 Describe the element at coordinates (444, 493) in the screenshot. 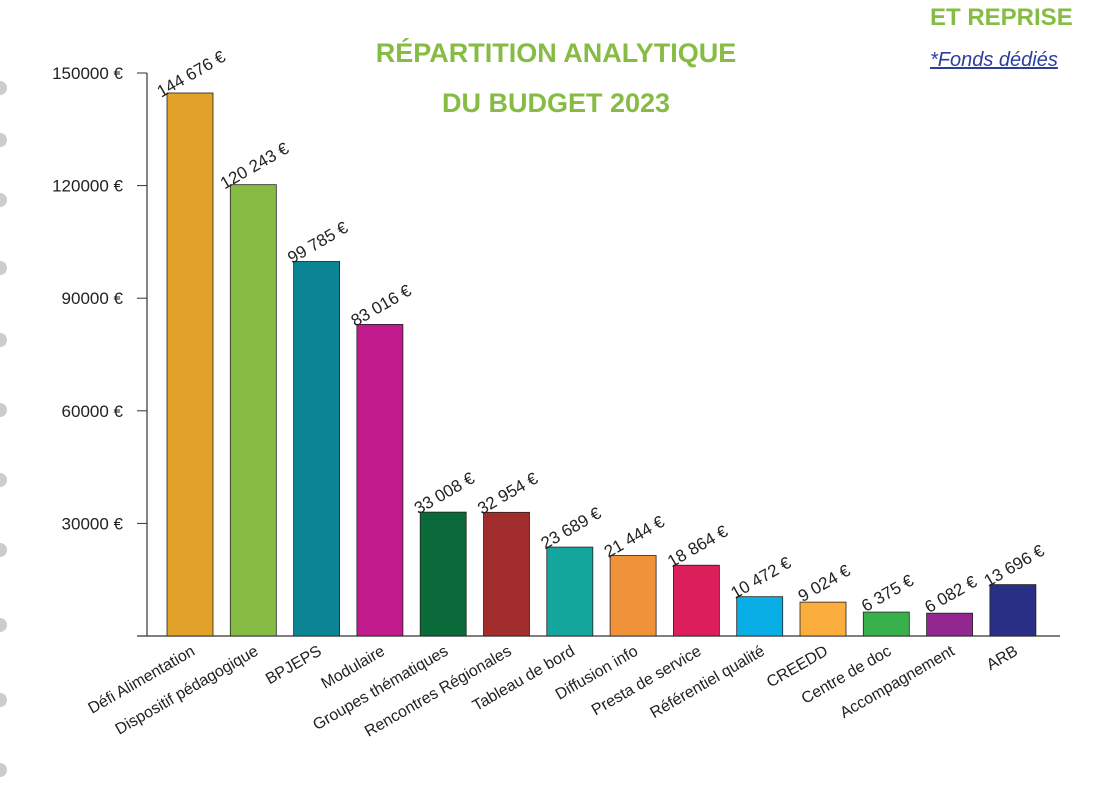

I see `value-label: 33 008 €` at that location.